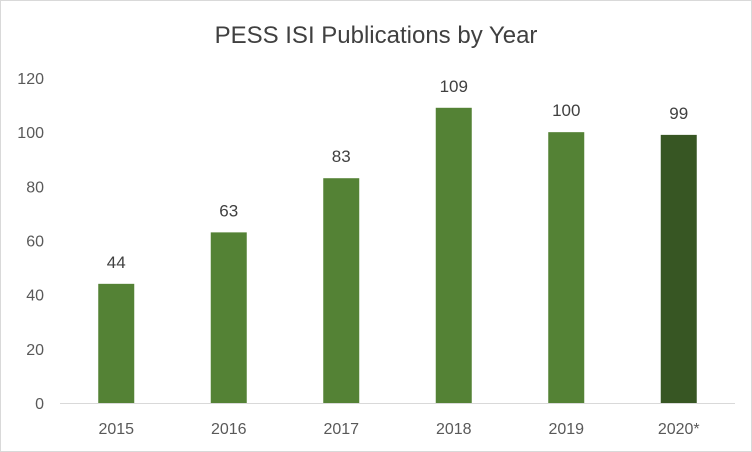  I want to click on x-tick-label: 2020*, so click(679, 429).